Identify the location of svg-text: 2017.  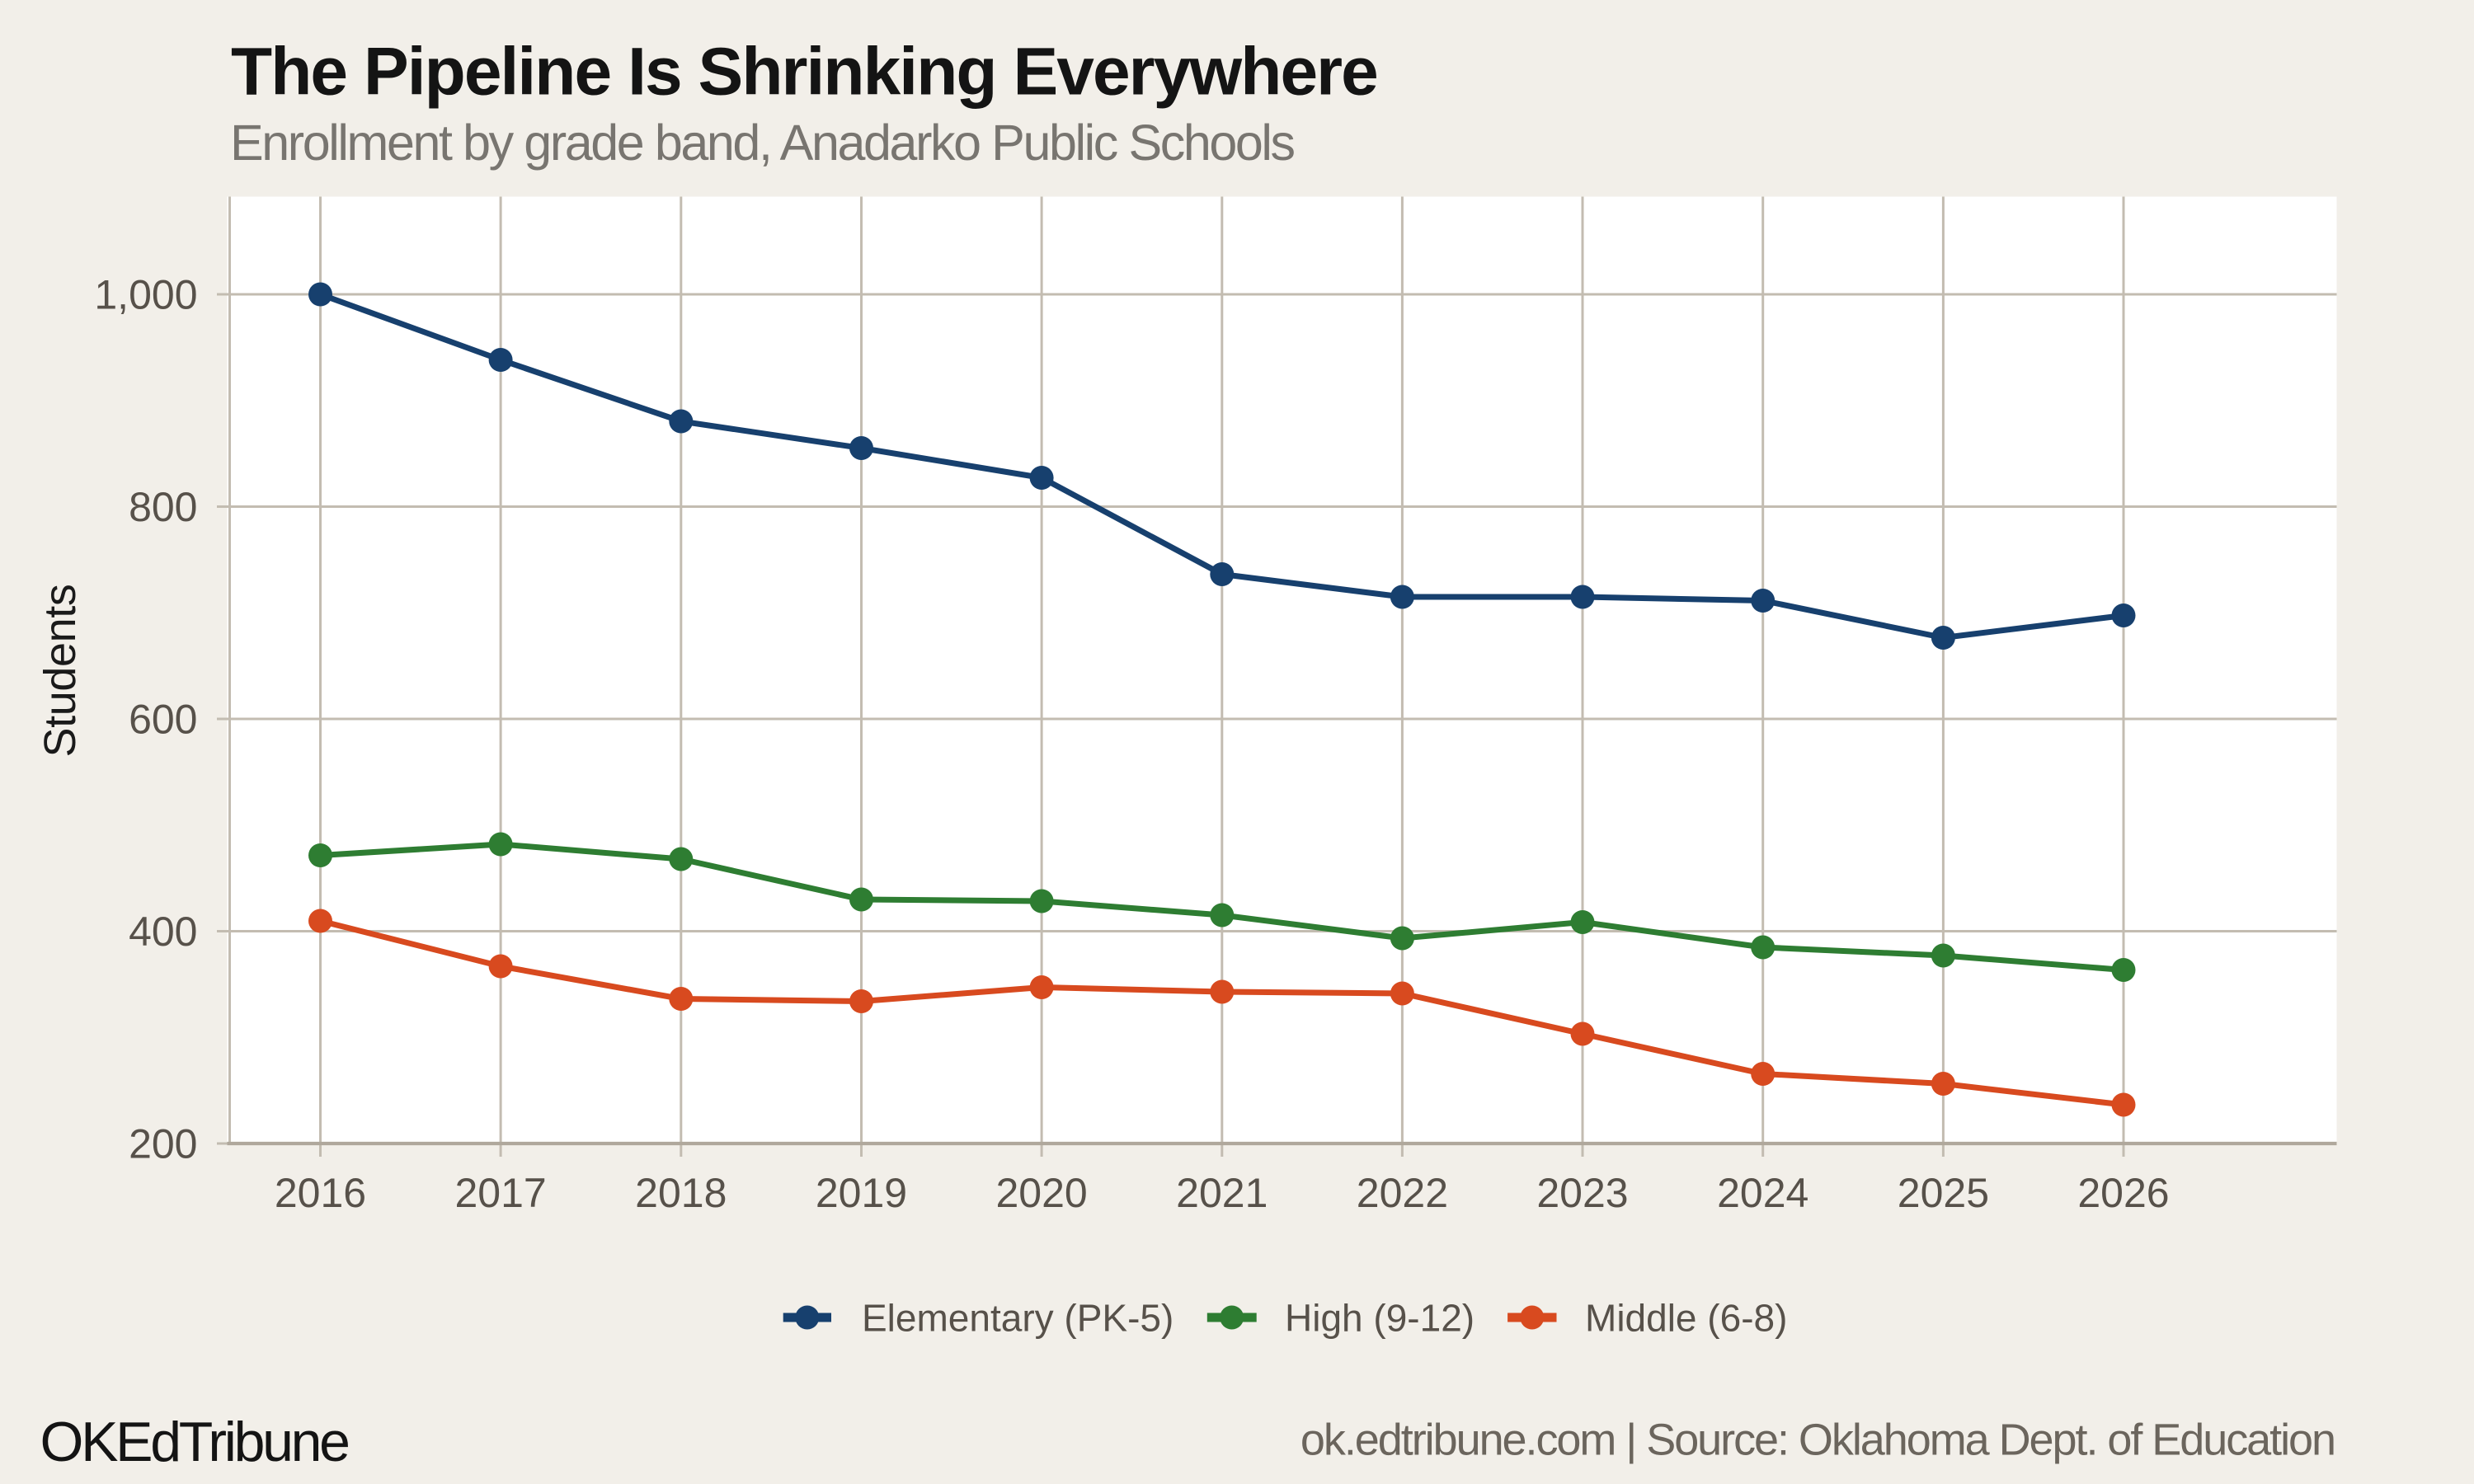
(500, 1193).